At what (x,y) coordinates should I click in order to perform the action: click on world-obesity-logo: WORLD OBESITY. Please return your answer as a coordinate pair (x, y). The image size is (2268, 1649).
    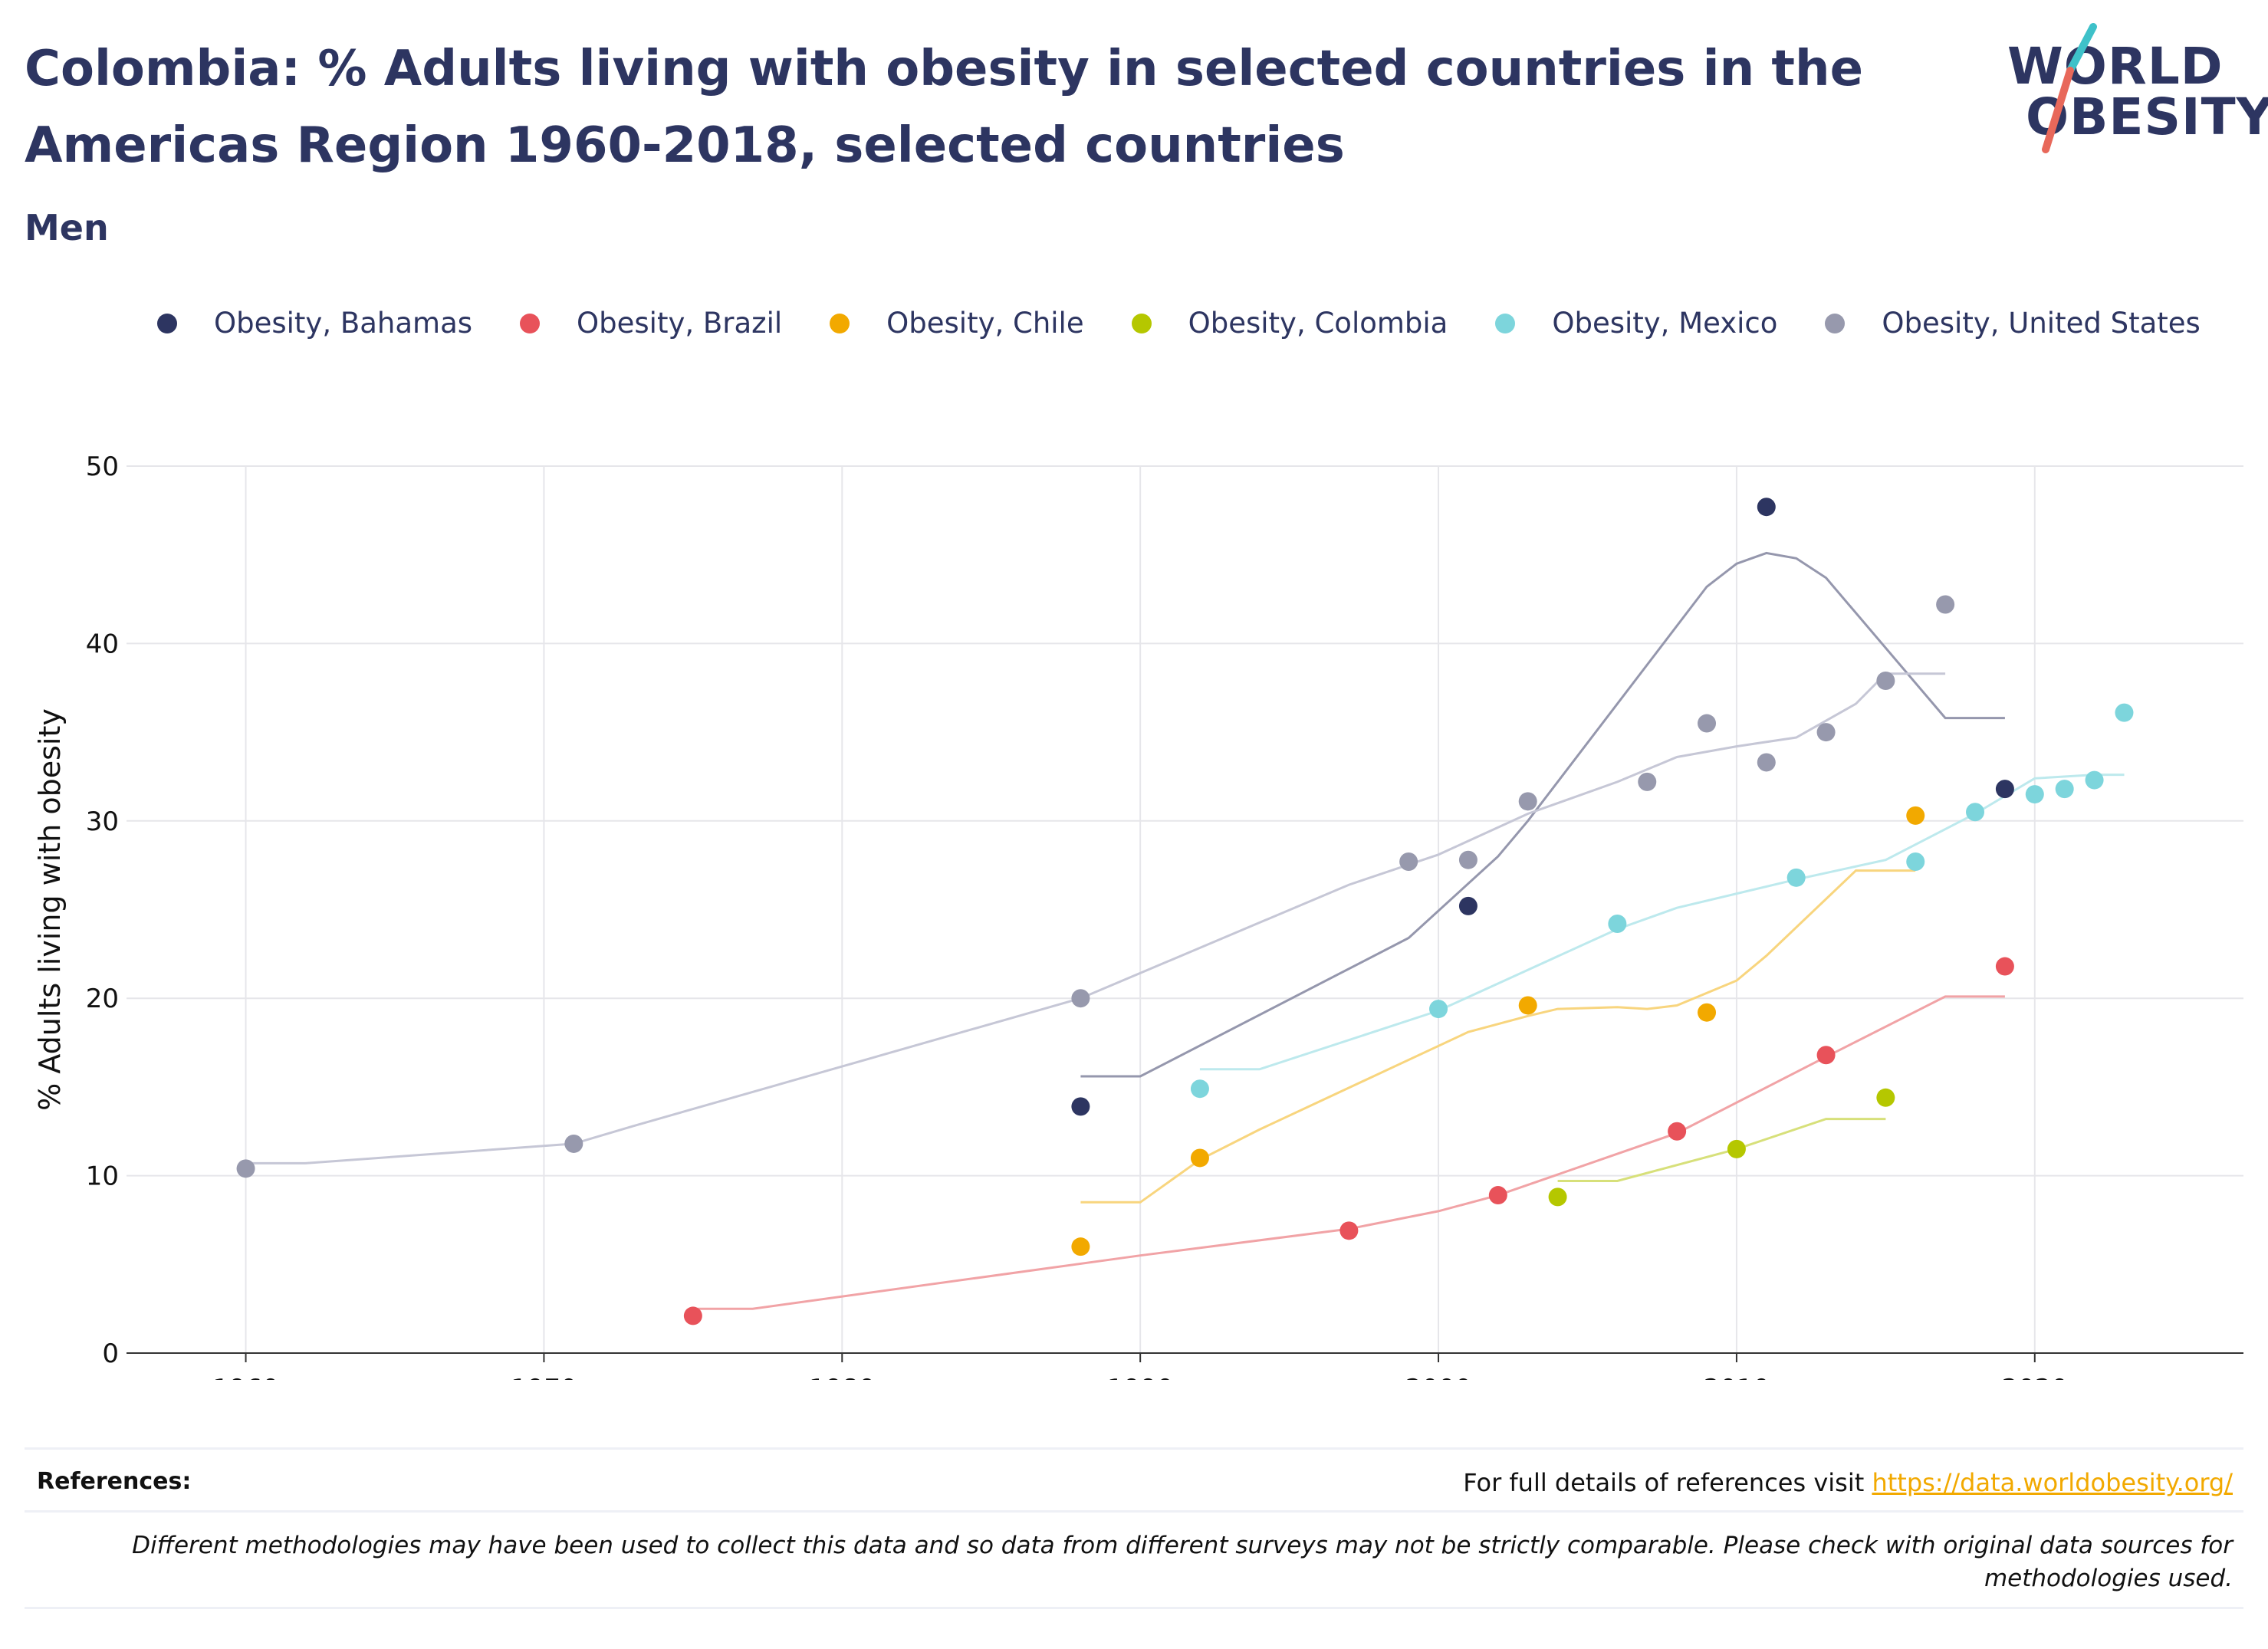
    Looking at the image, I should click on (2131, 92).